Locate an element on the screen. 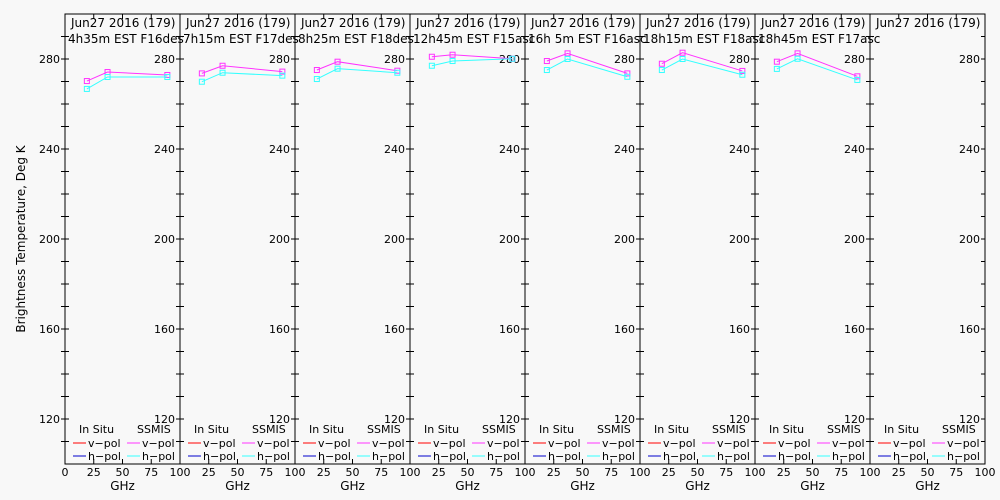  panel-time: 7h15m EST F17des is located at coordinates (241, 39).